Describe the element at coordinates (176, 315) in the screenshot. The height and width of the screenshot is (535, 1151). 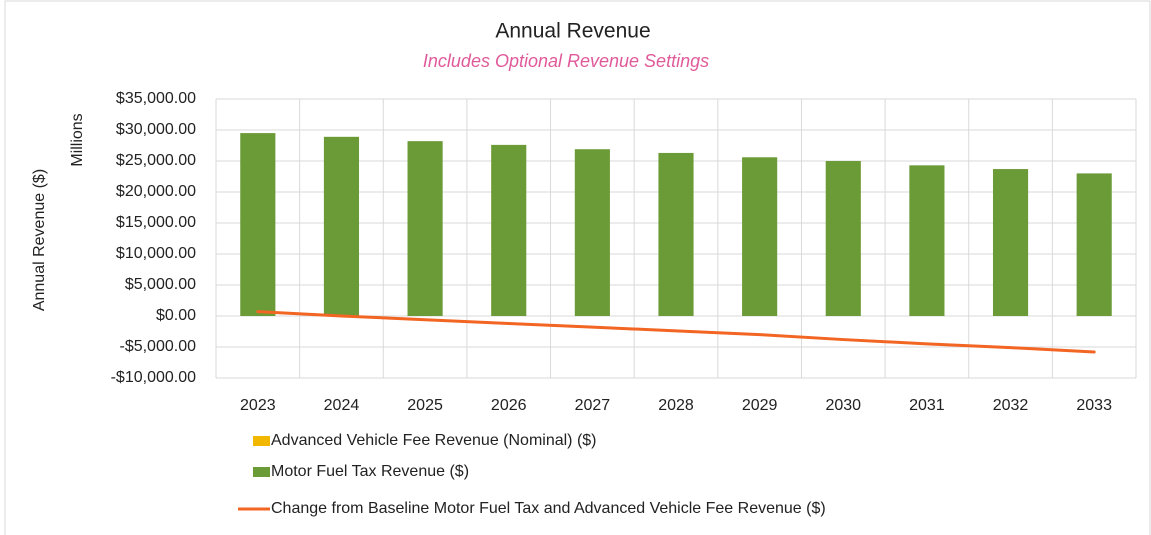
I see `y-tick-label: $0.00` at that location.